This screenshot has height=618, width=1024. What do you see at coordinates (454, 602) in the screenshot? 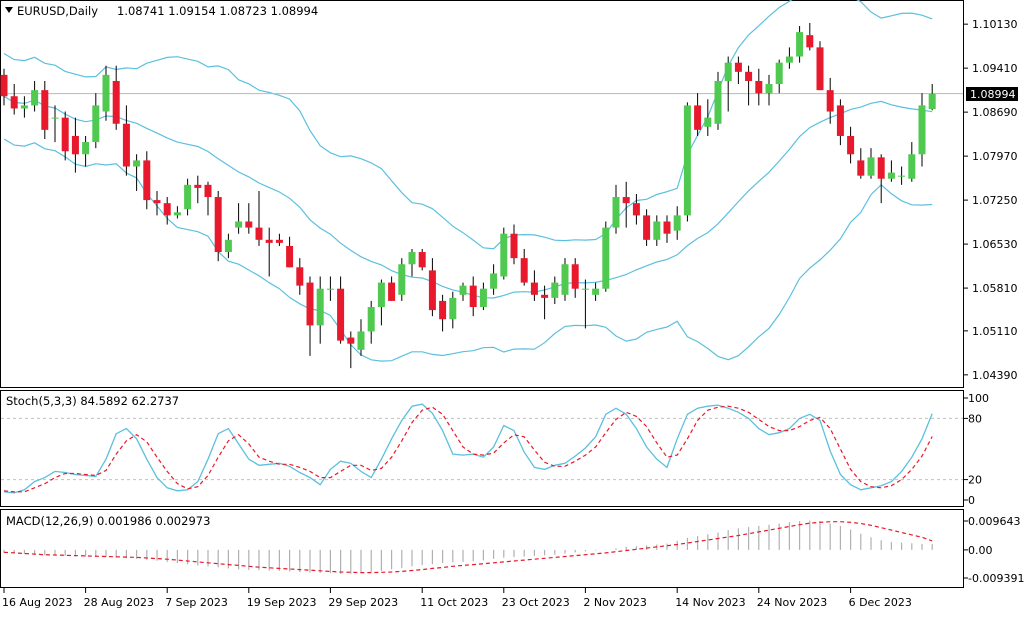
I see `x-tick-label: 11 Oct 2023` at bounding box center [454, 602].